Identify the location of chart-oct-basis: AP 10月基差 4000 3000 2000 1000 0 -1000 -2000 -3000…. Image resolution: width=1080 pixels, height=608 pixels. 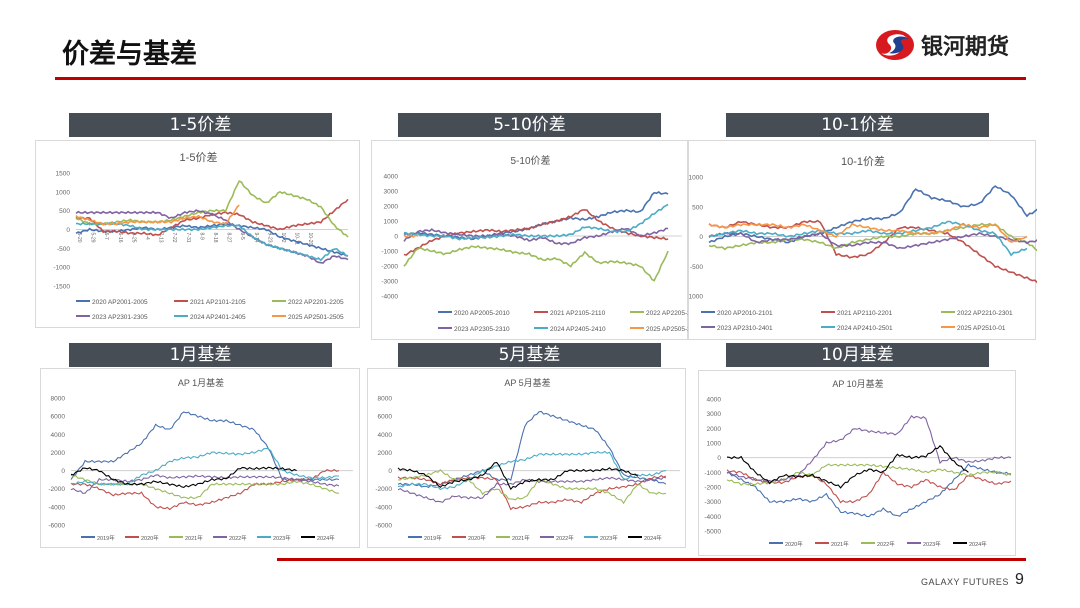
(857, 463).